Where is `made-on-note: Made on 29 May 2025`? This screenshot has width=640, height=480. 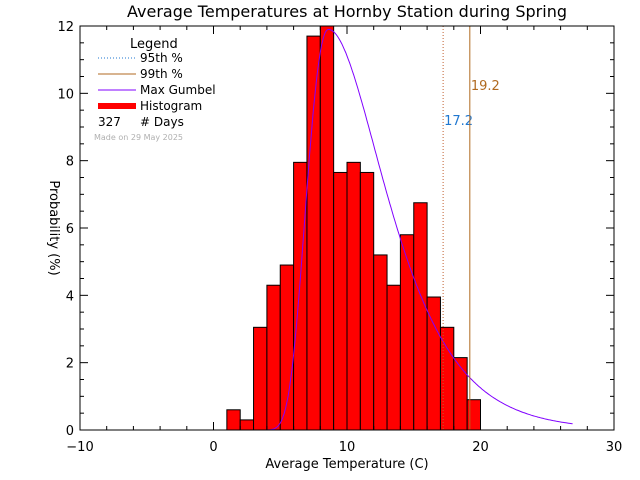 made-on-note: Made on 29 May 2025 is located at coordinates (138, 137).